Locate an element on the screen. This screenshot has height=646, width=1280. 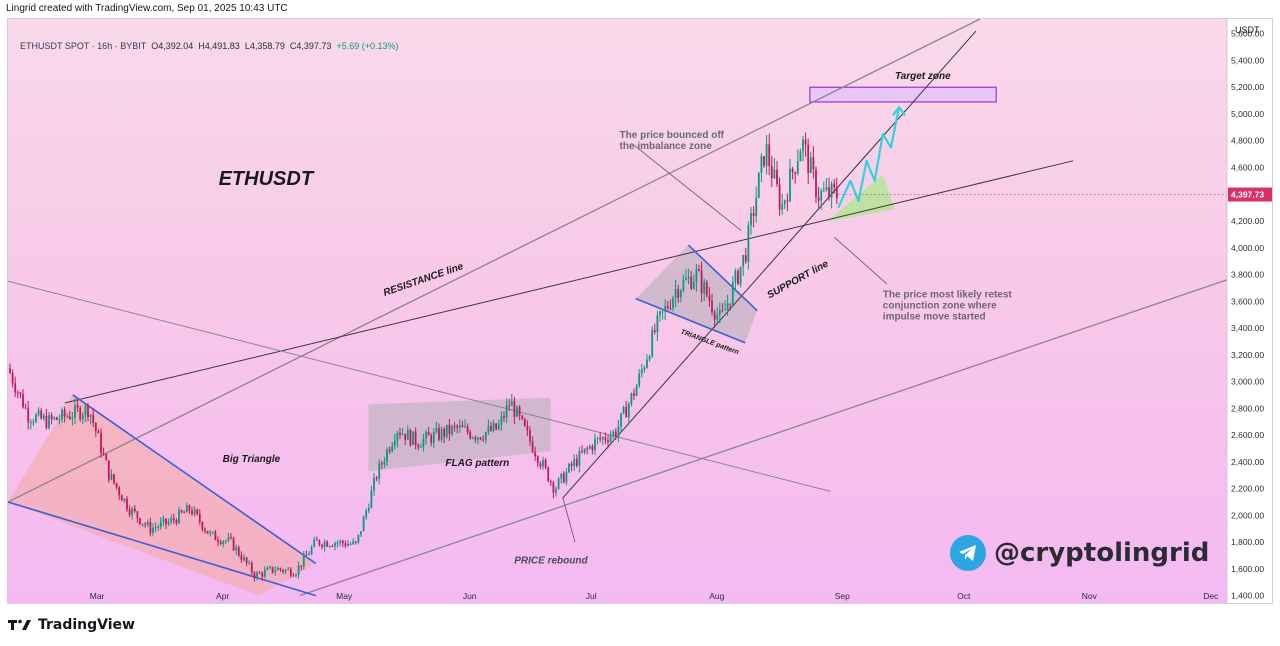
support-line-label: SUPPORT line is located at coordinates (798, 279).